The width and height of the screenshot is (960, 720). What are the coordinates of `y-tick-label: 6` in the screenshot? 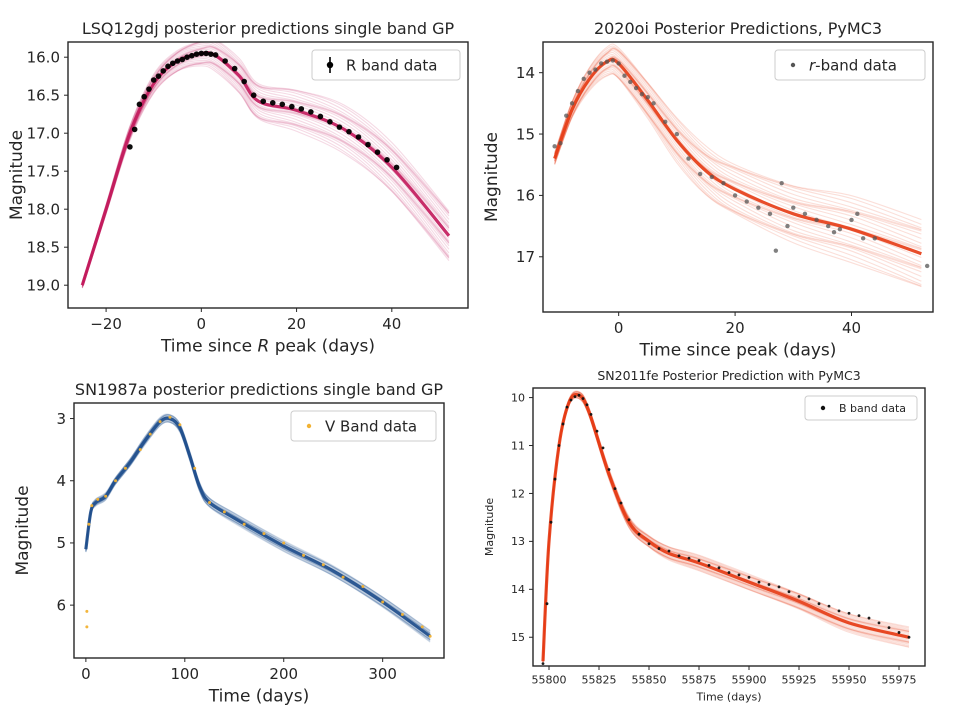 It's located at (61, 605).